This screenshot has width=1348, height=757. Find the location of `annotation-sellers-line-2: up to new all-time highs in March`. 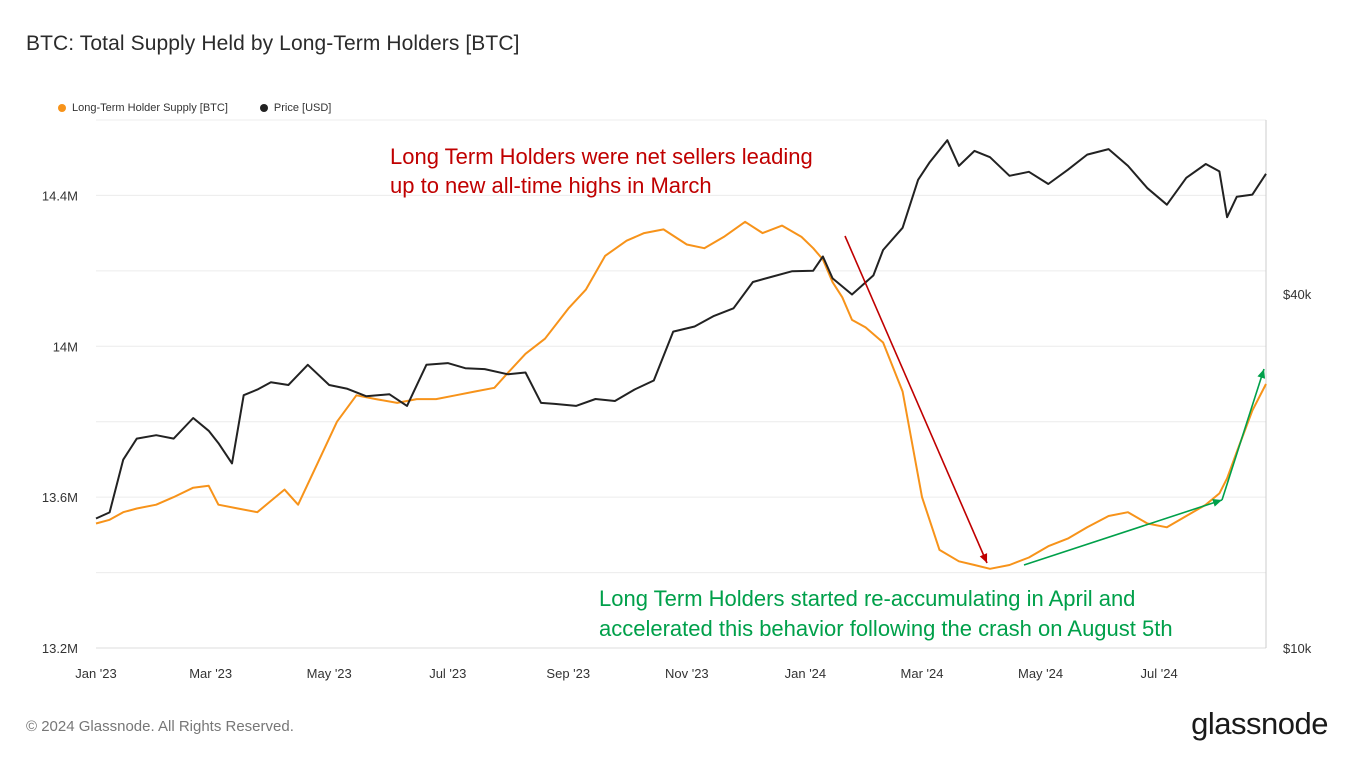

annotation-sellers-line-2: up to new all-time highs in March is located at coordinates (551, 185).